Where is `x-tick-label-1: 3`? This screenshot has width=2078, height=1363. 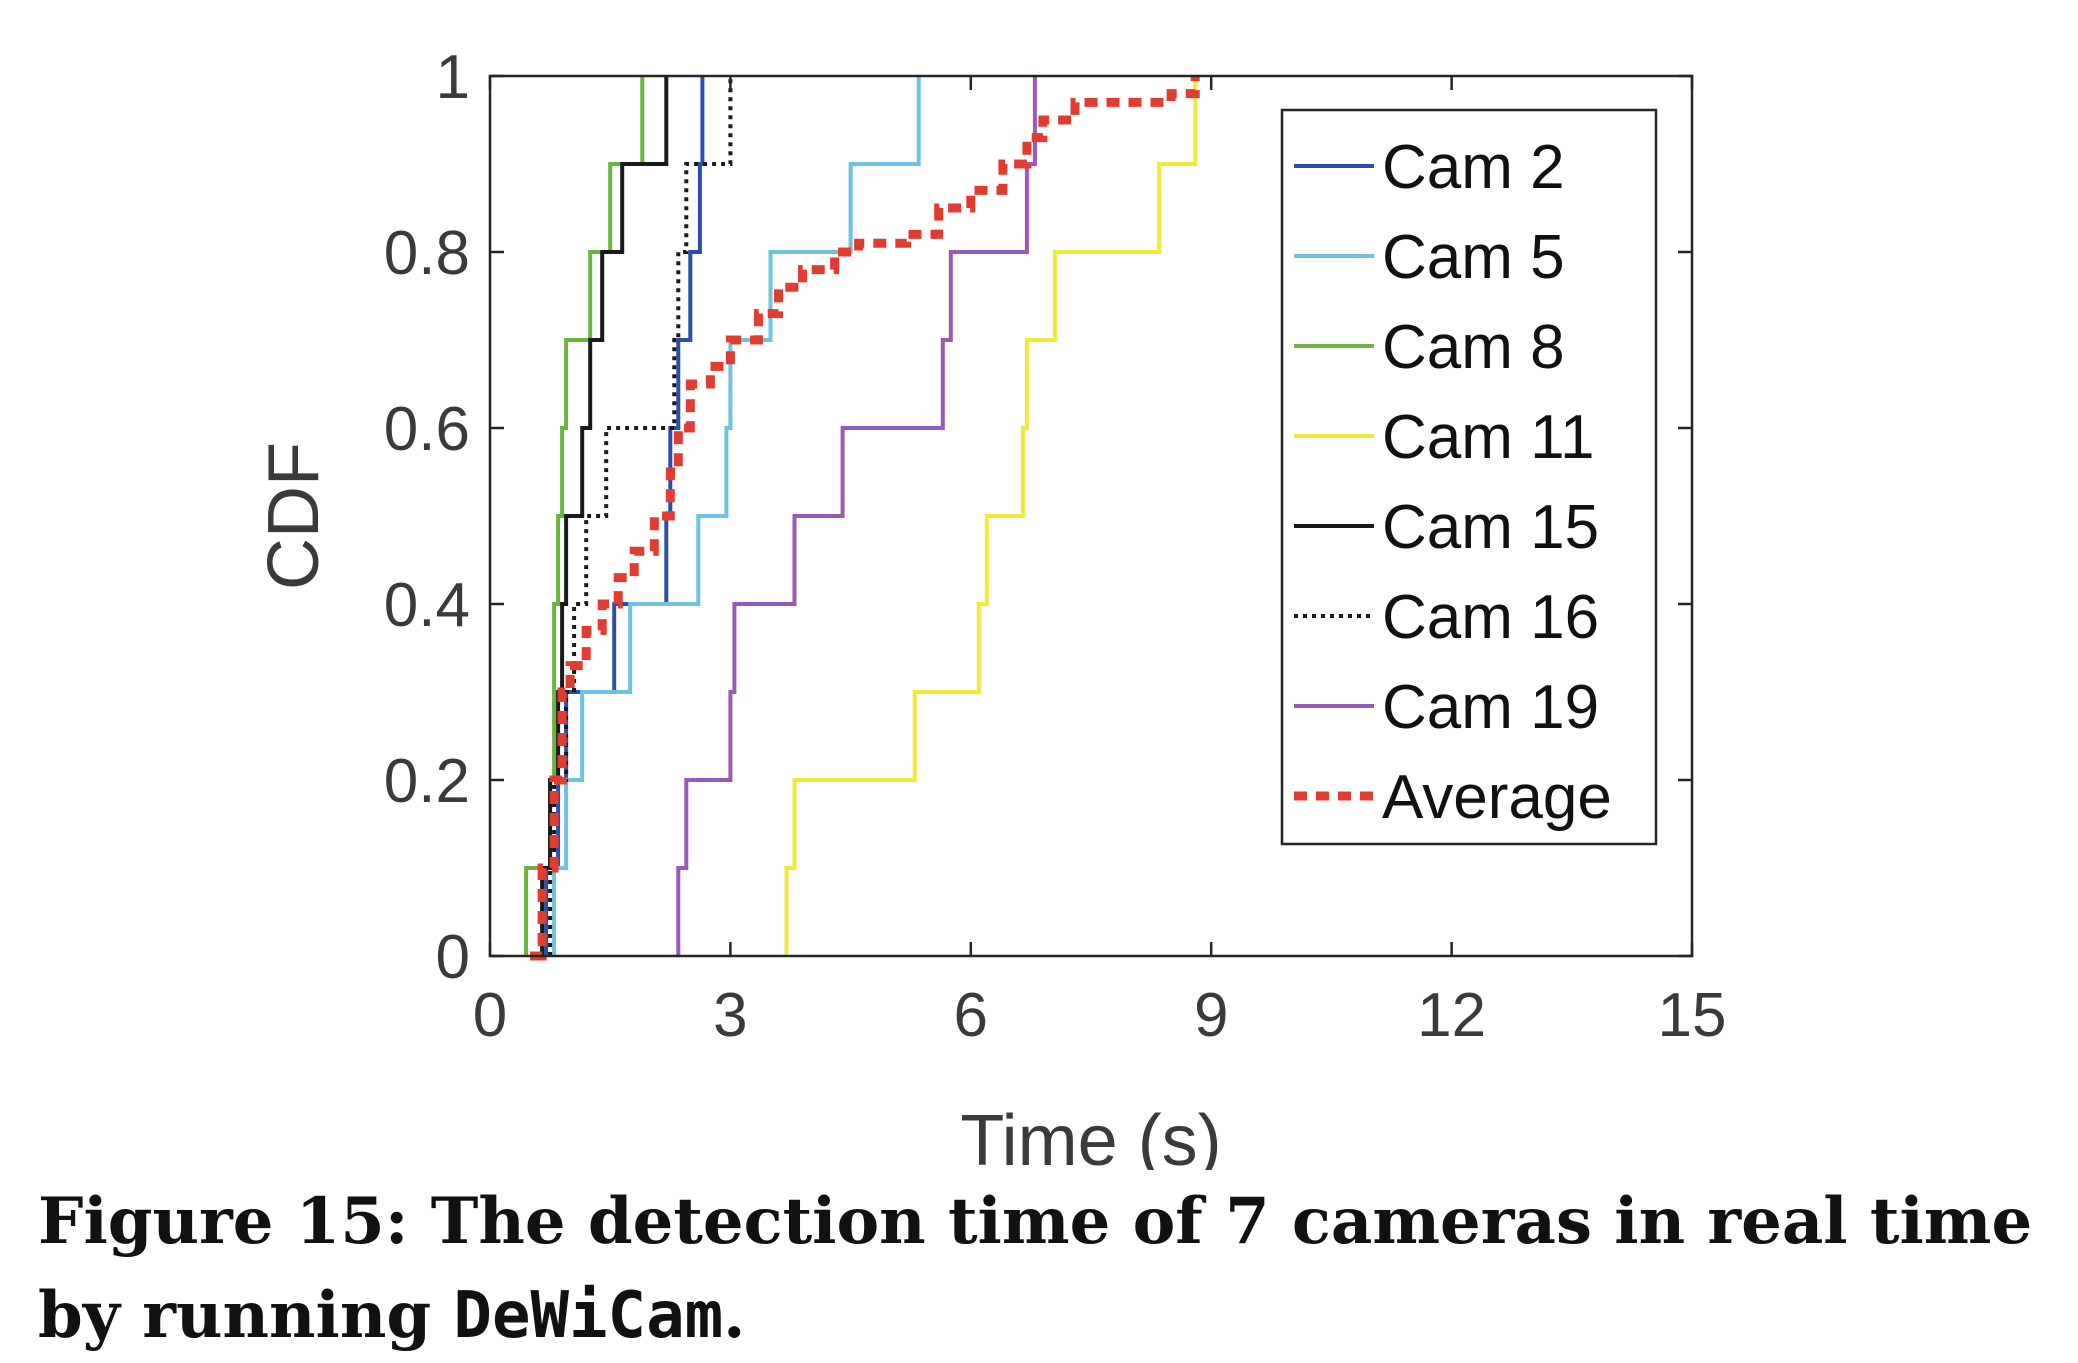
x-tick-label-1: 3 is located at coordinates (730, 1015).